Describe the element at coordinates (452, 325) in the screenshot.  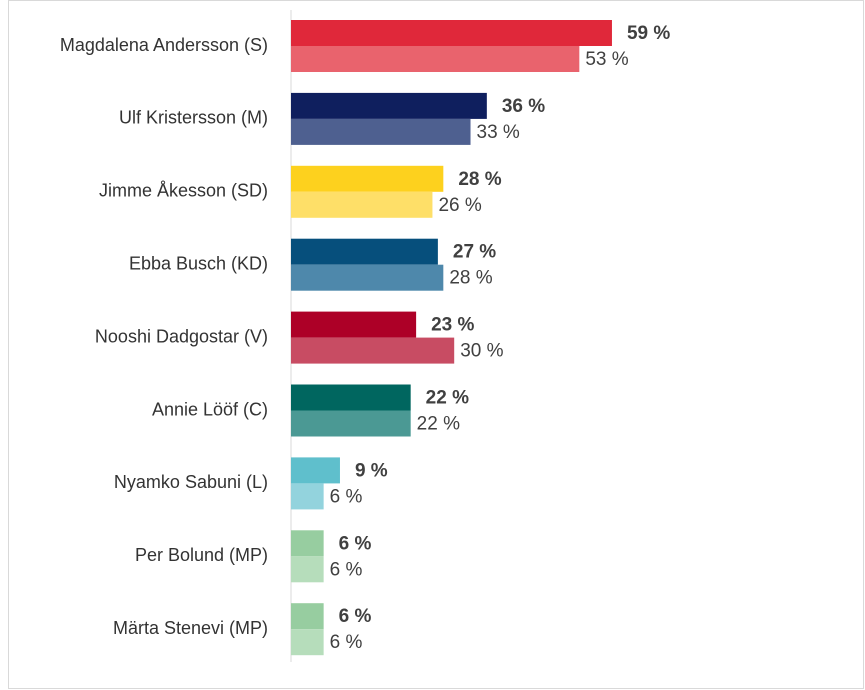
I see `value-label: 23 %` at that location.